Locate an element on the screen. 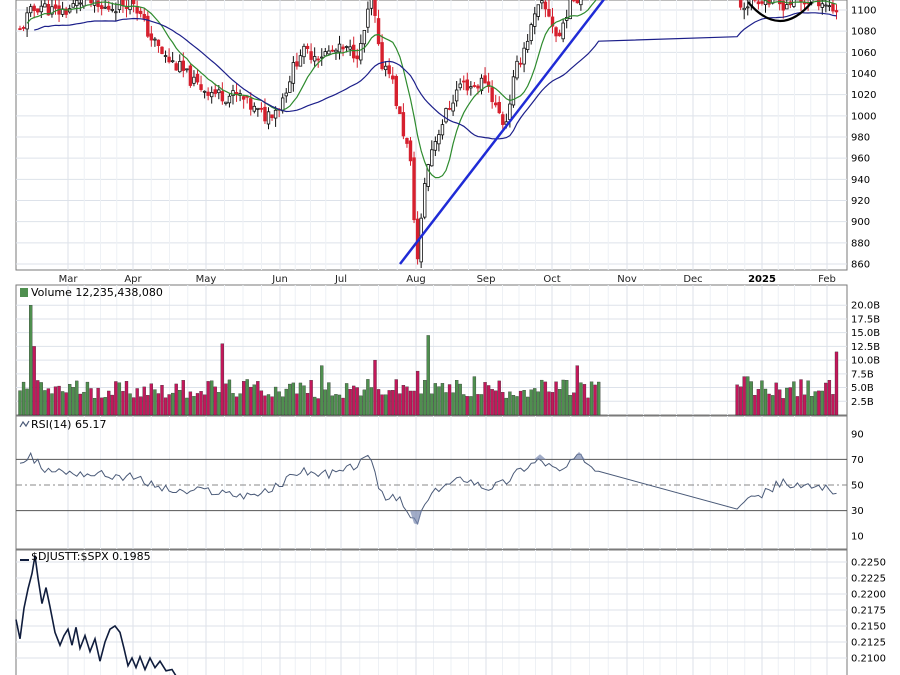 Image resolution: width=900 pixels, height=675 pixels. volume-tick-label: 2.5B is located at coordinates (862, 402).